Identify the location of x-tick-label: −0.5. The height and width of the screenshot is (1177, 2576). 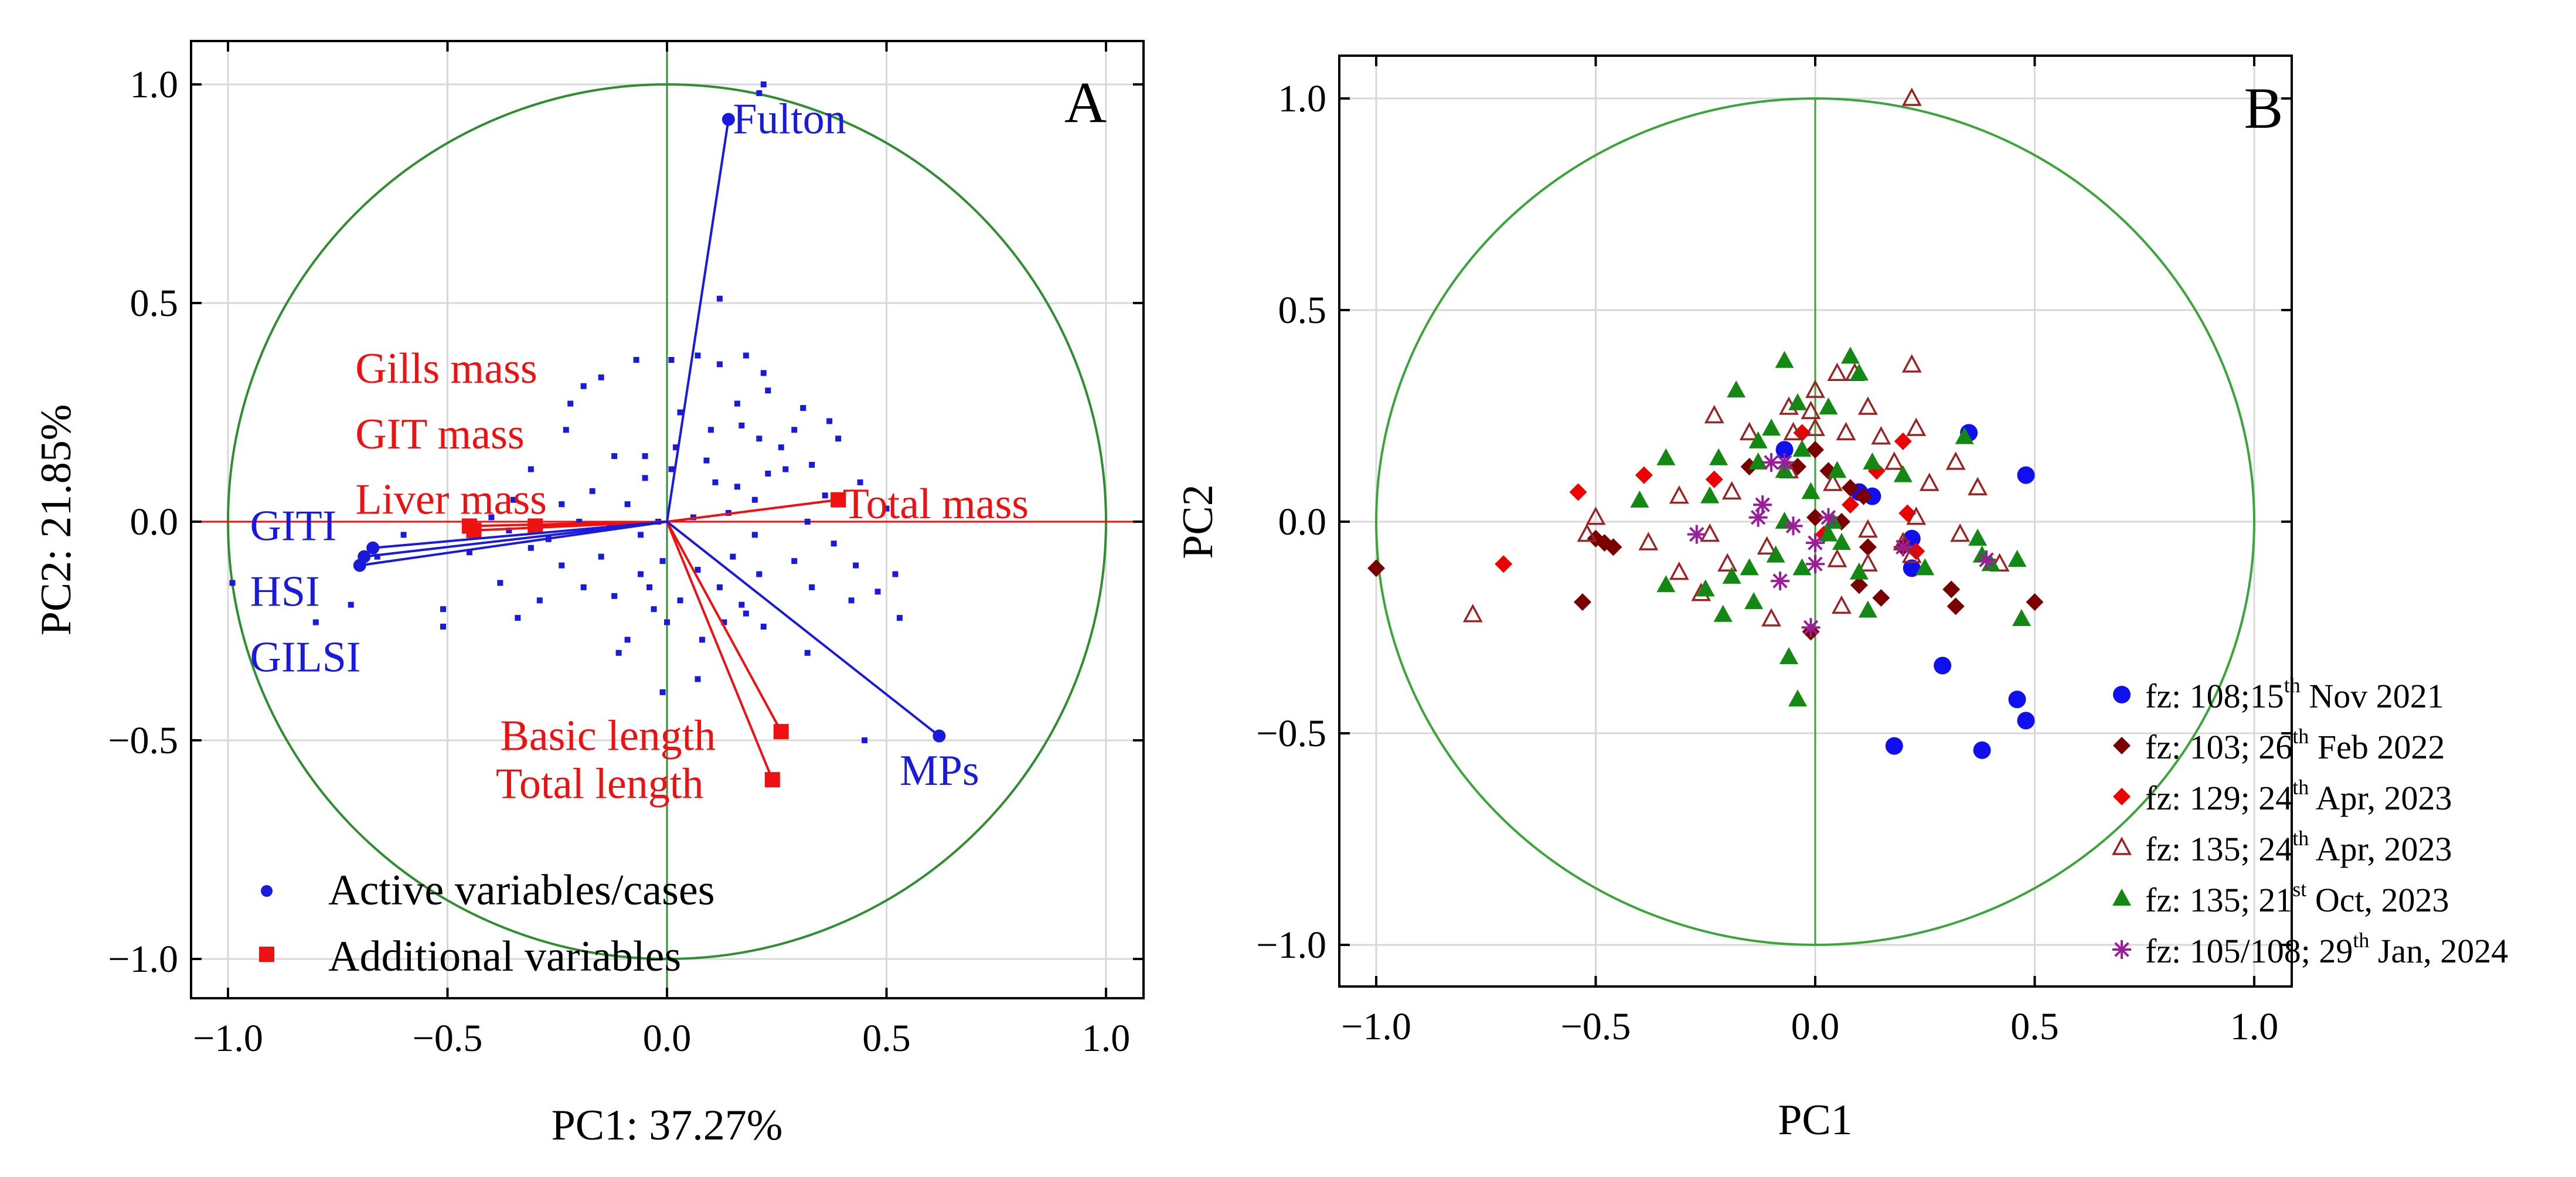
(1596, 1026).